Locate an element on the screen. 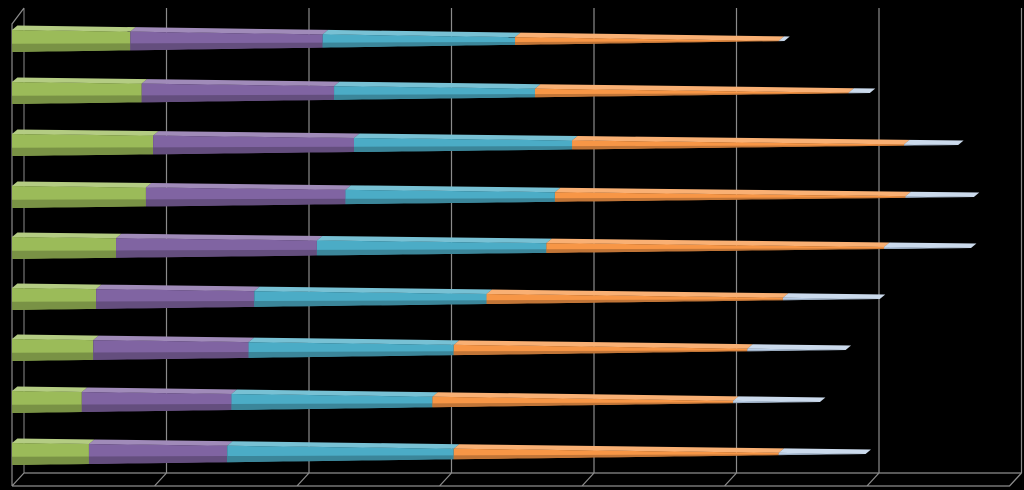 The image size is (1024, 490). floor-front-edge is located at coordinates (517, 479).